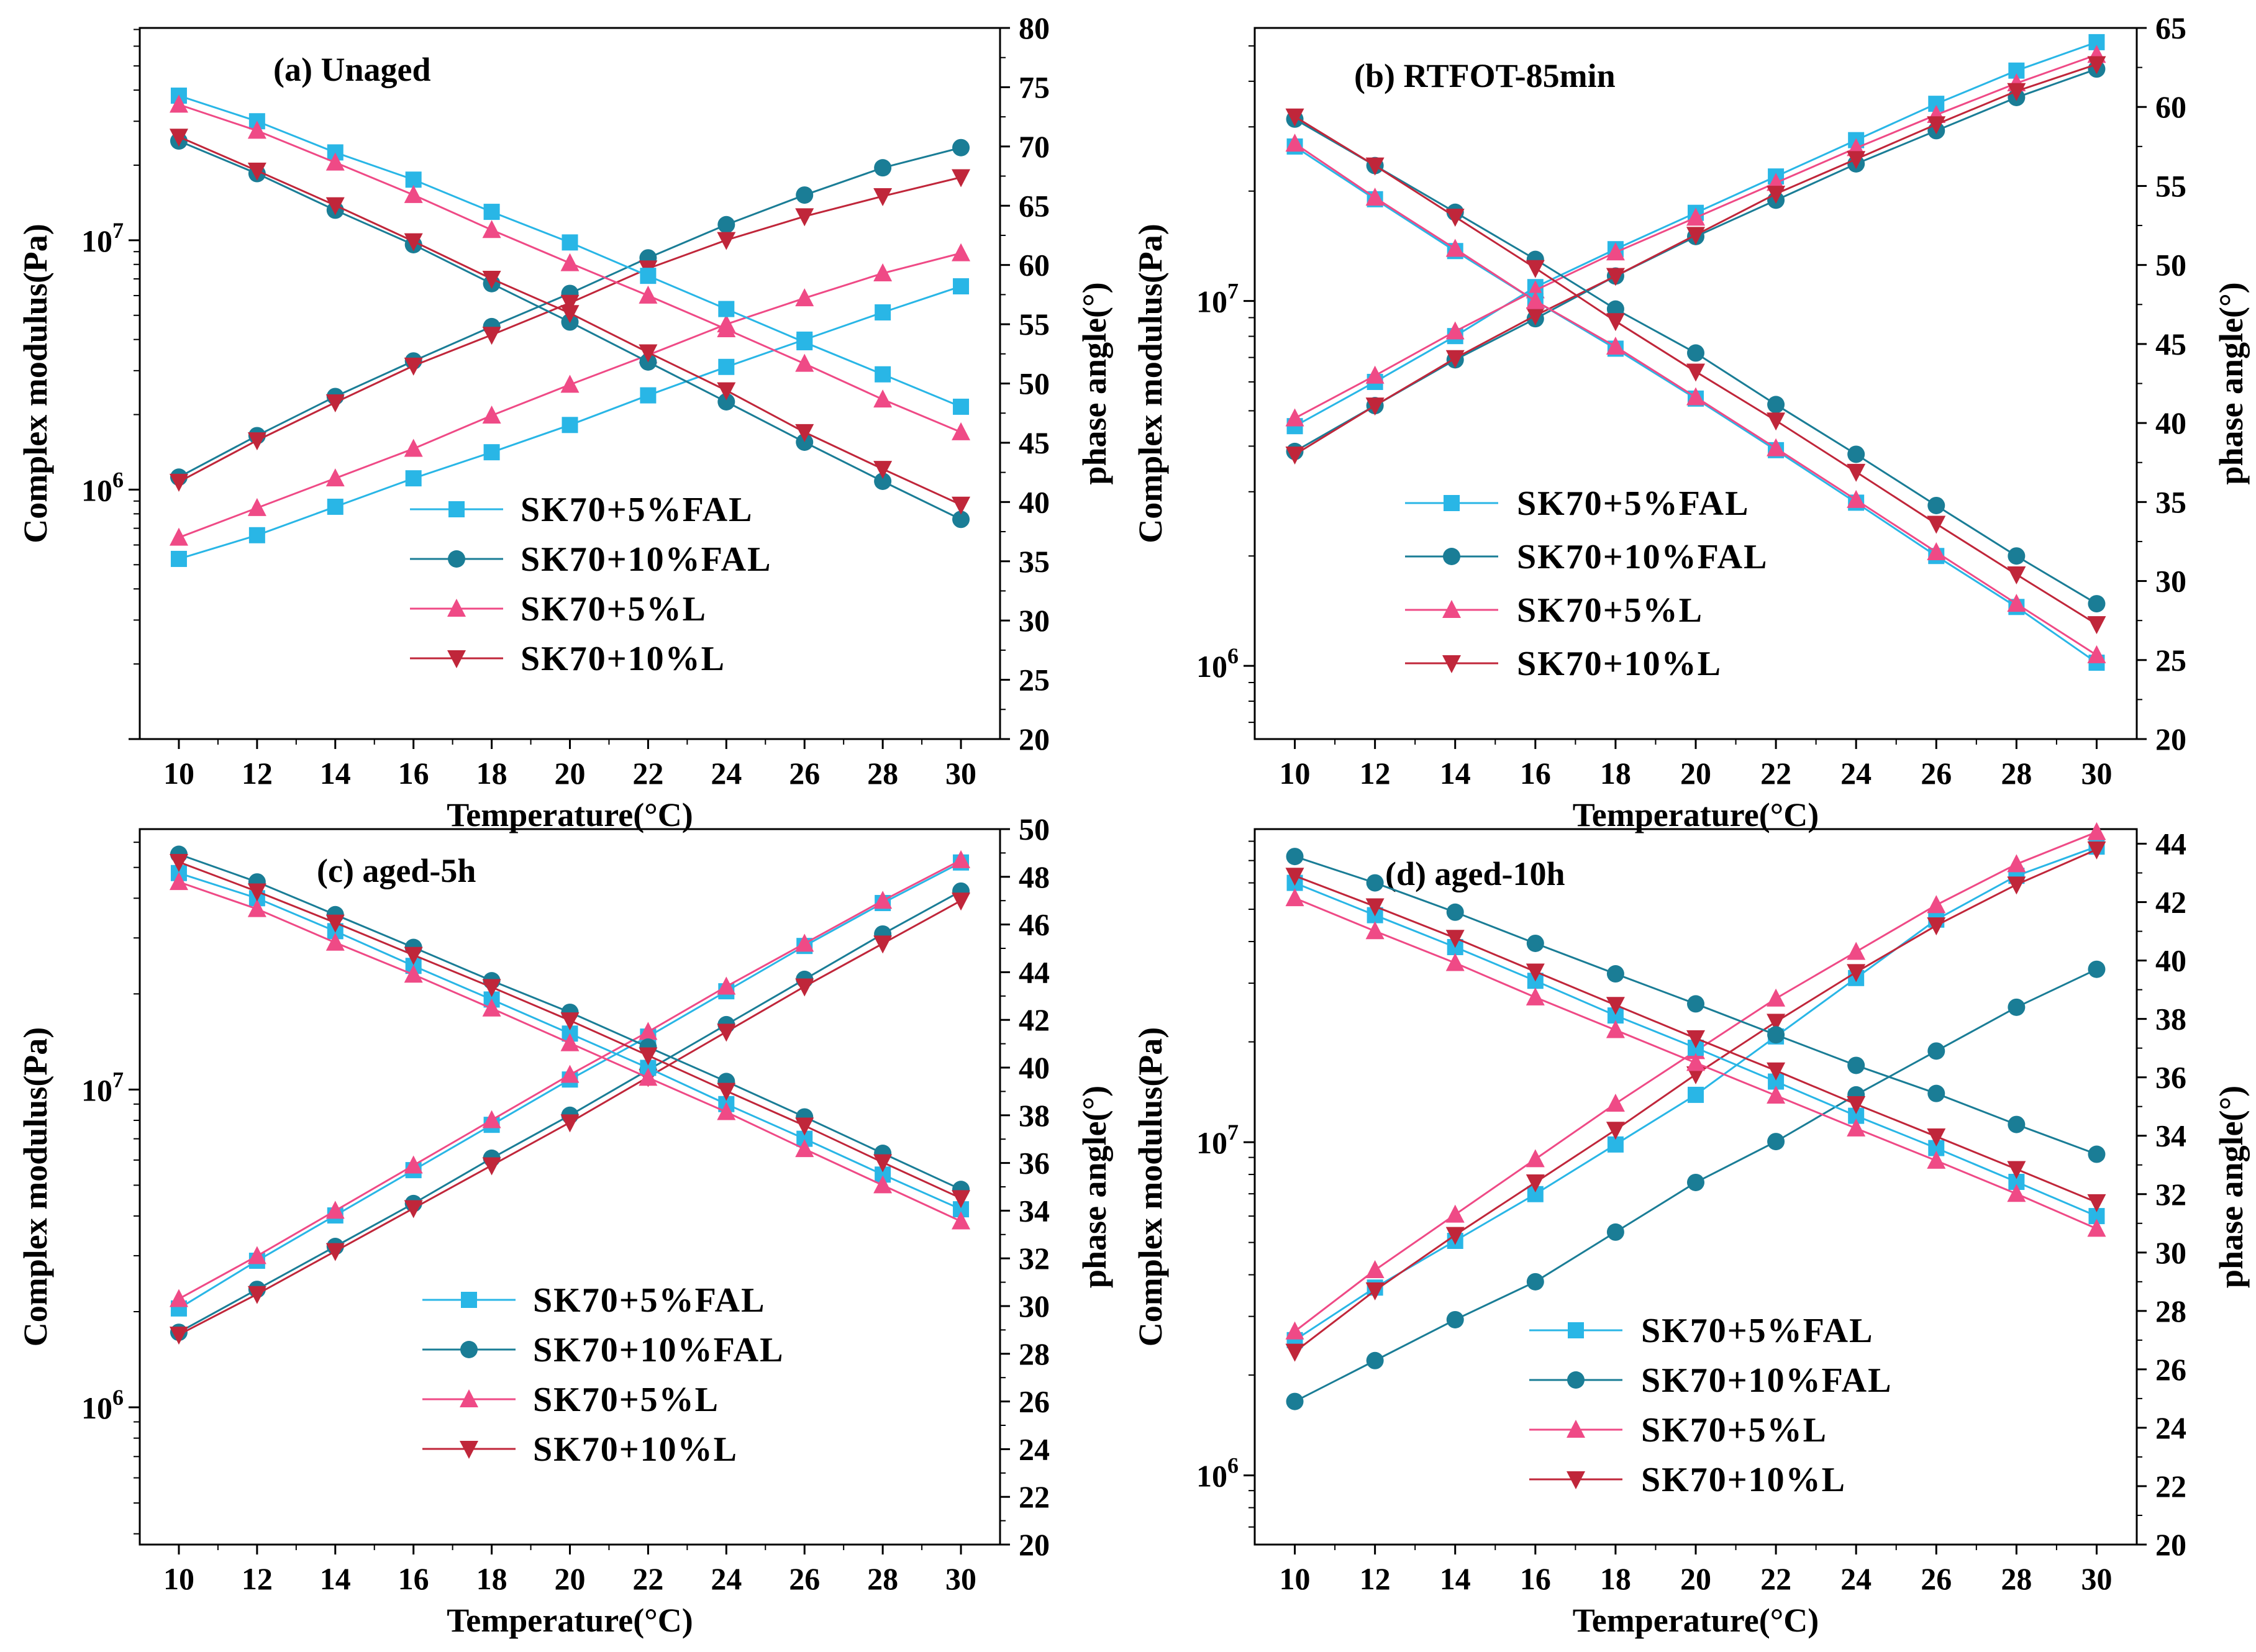  Describe the element at coordinates (1766, 1380) in the screenshot. I see `legend-label: SK70+10%FAL` at that location.